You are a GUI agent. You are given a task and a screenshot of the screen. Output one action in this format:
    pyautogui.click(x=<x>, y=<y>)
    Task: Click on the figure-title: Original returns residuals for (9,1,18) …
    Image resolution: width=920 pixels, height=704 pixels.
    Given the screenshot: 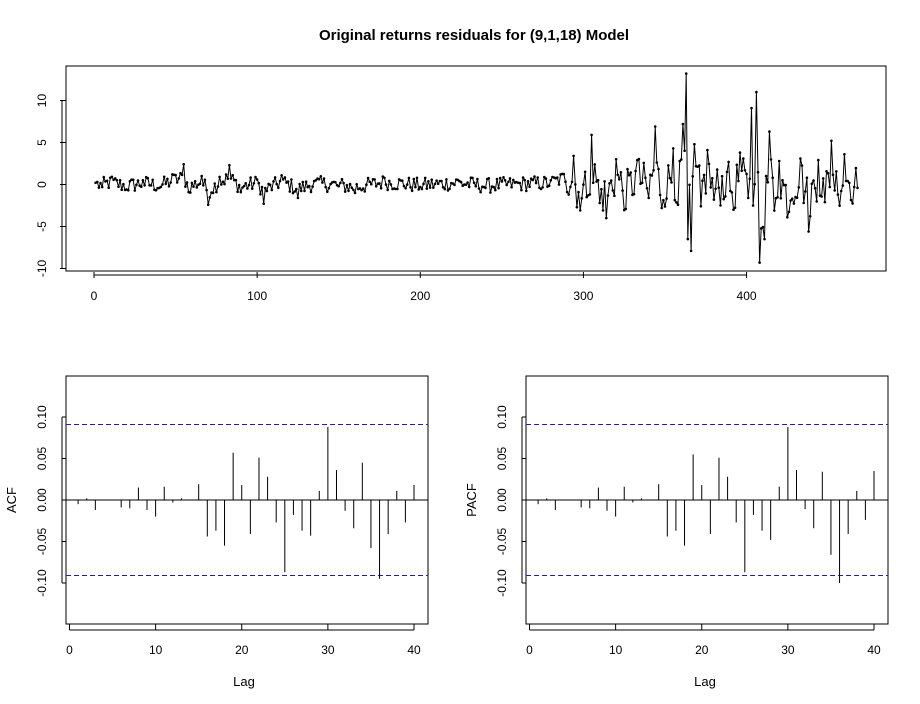 What is the action you would take?
    pyautogui.click(x=474, y=35)
    